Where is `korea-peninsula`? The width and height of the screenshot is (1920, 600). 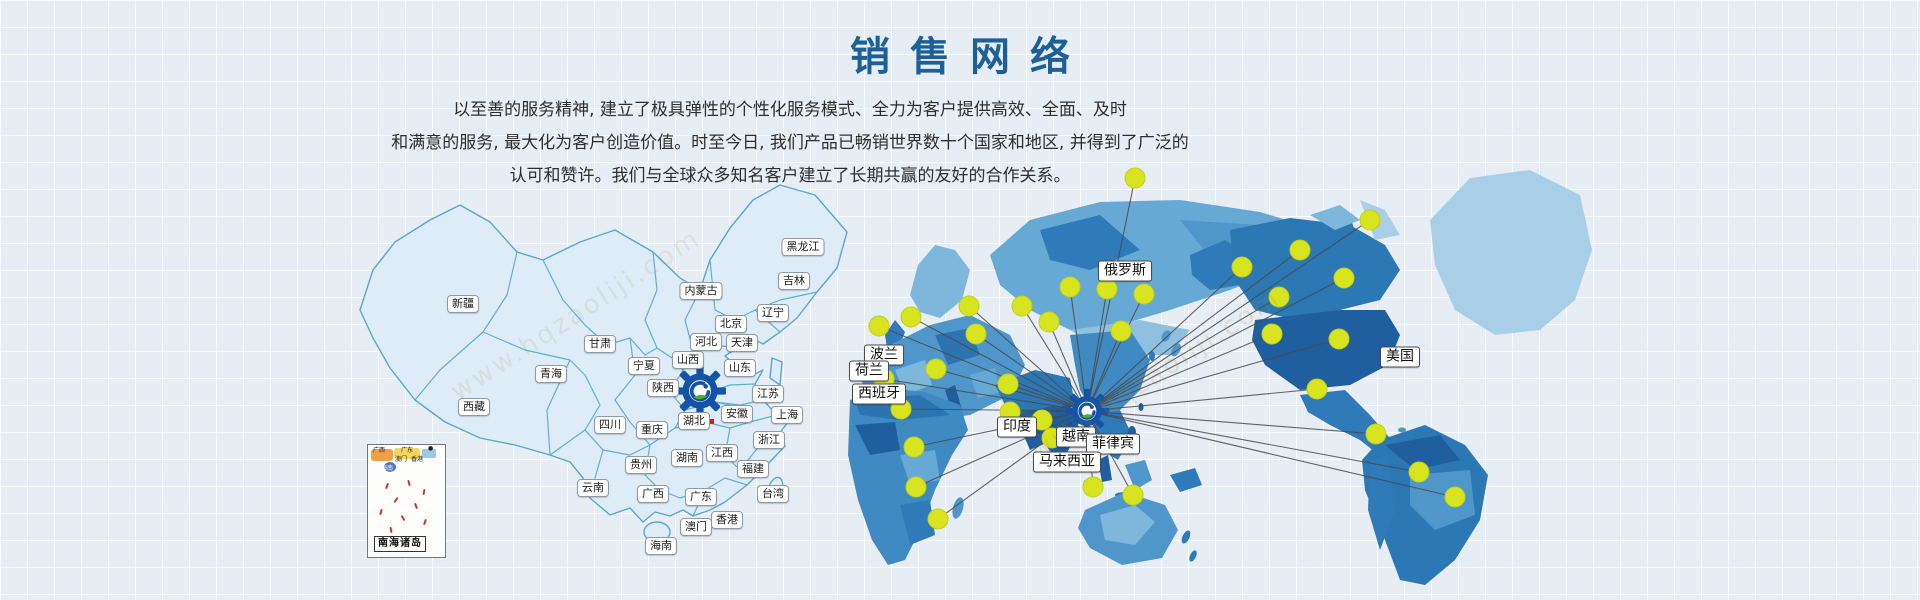 korea-peninsula is located at coordinates (776, 371).